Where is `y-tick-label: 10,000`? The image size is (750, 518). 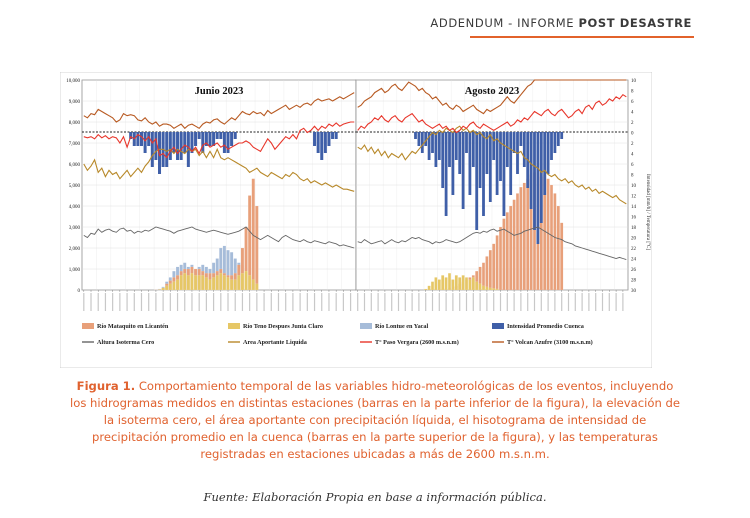
y-tick-label: 10,000 is located at coordinates (73, 81).